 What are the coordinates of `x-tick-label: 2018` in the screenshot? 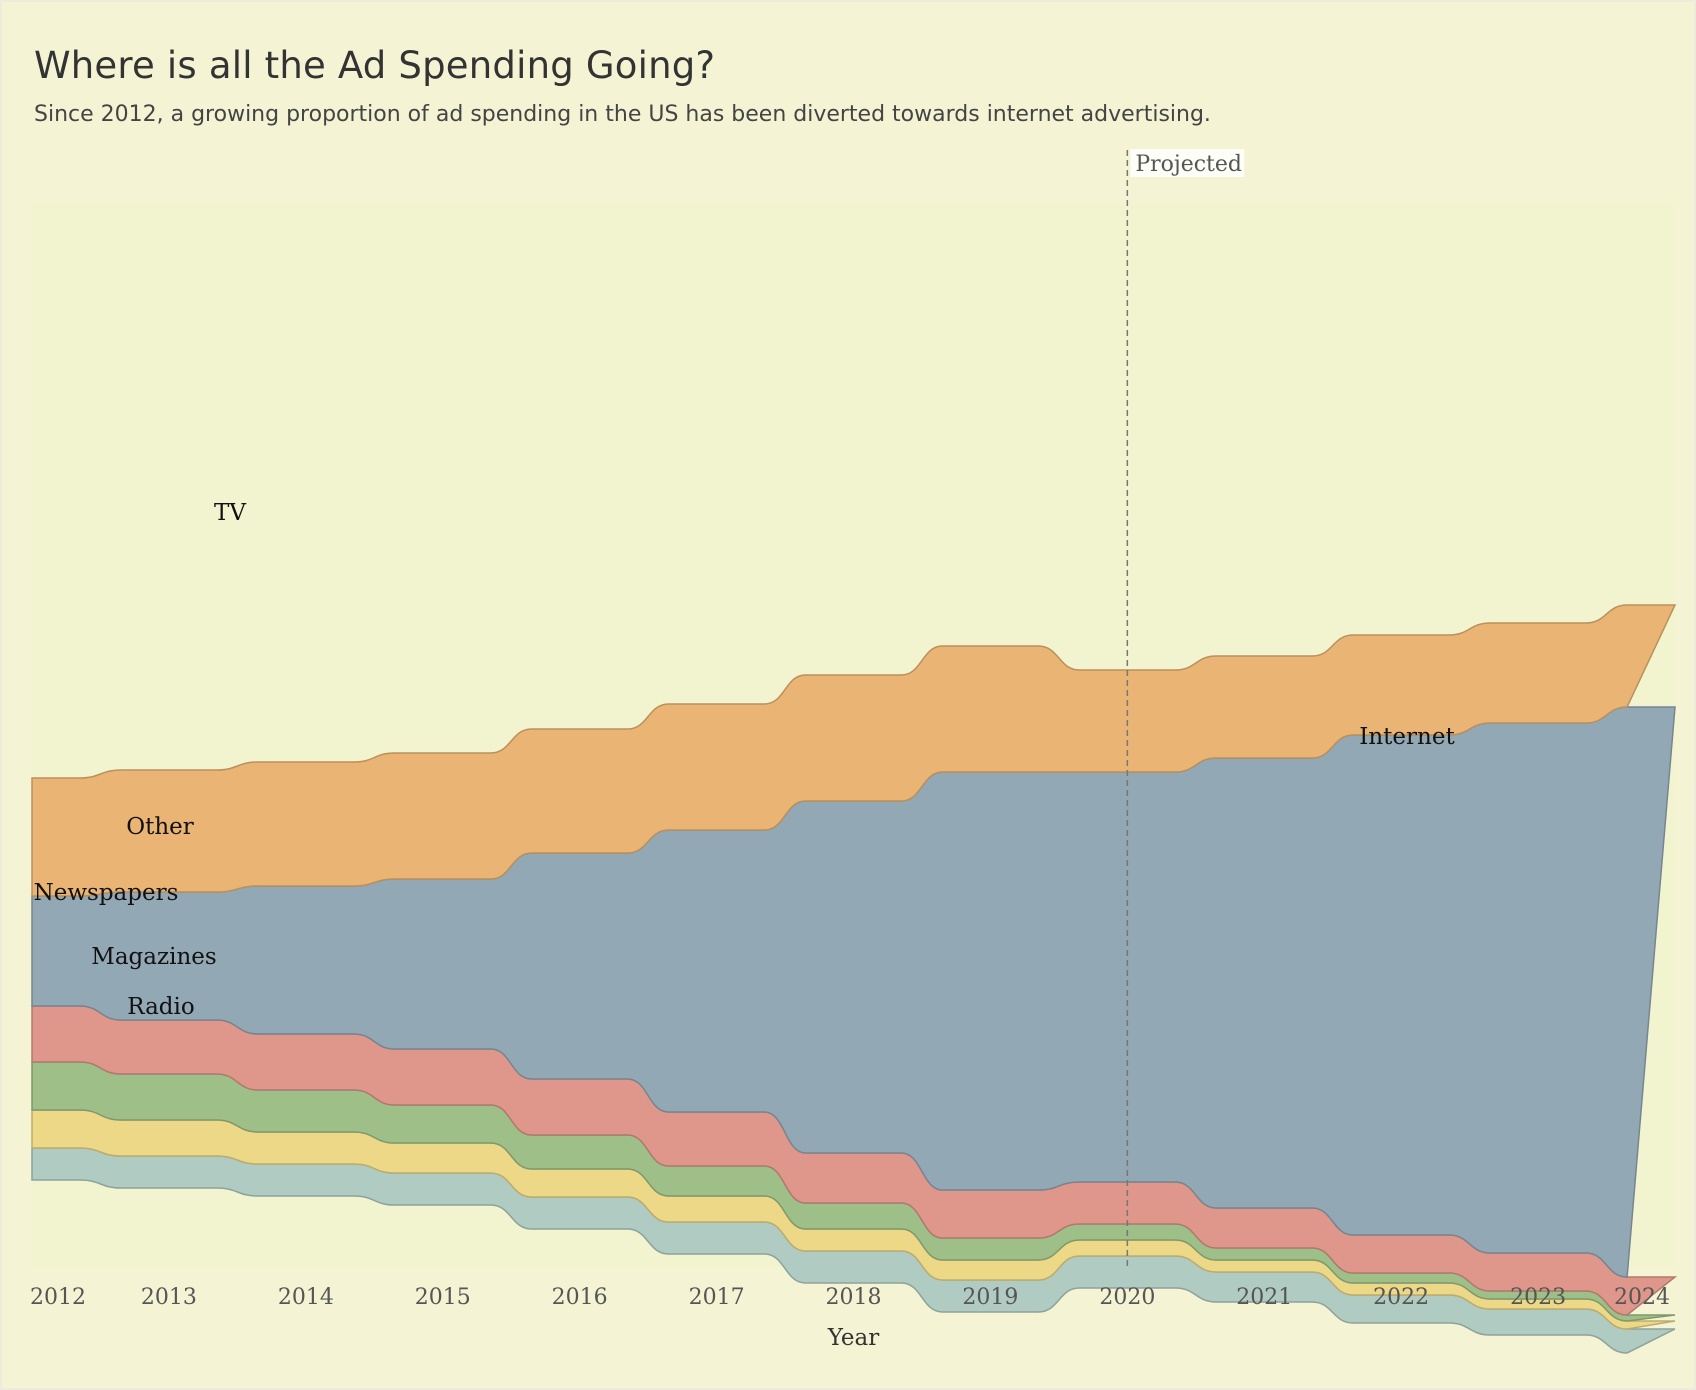 It's located at (854, 1297).